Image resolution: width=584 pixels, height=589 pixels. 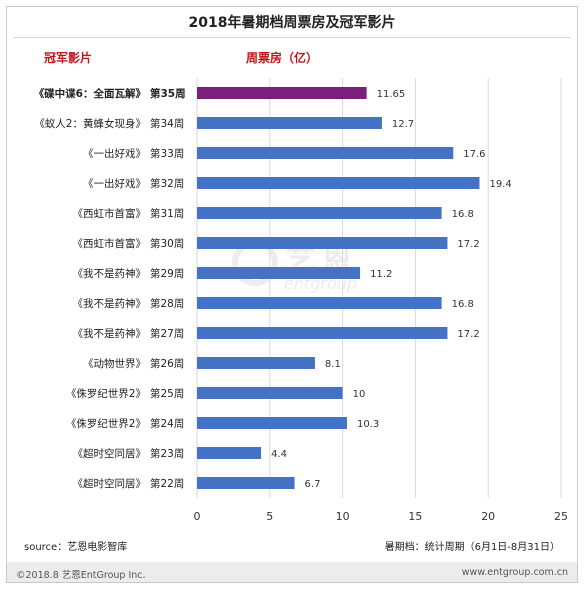 What do you see at coordinates (90, 123) in the screenshot?
I see `film-label: 《蚁人2：黄蜂女现身》` at bounding box center [90, 123].